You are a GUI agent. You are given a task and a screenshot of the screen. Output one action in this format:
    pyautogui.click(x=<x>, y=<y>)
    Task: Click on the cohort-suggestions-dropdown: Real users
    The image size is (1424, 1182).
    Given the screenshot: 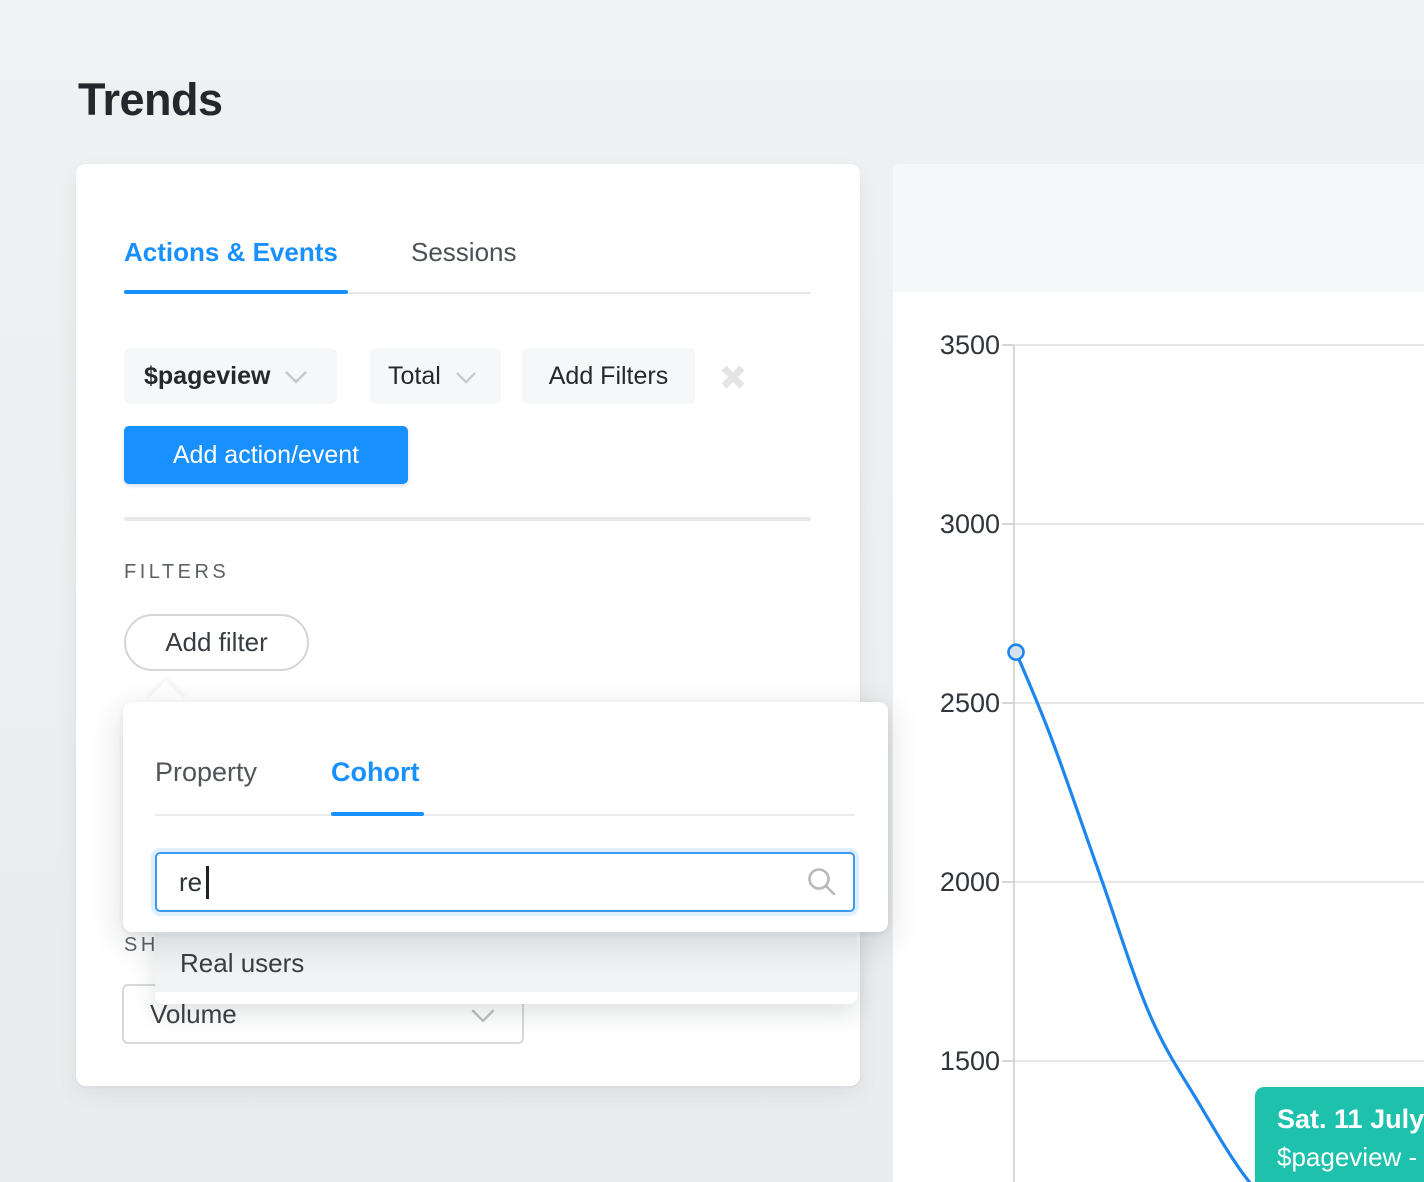 What is the action you would take?
    pyautogui.click(x=506, y=969)
    